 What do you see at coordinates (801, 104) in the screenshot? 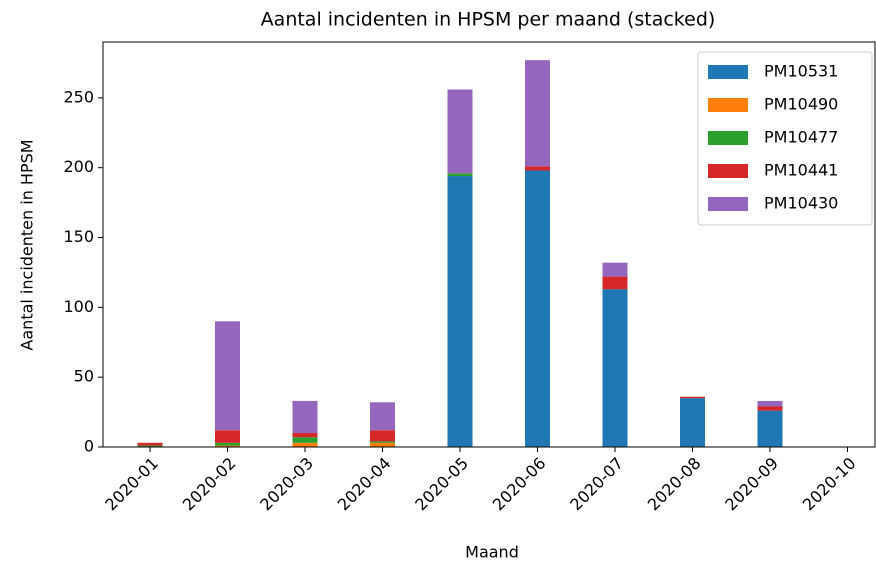
I see `legend-label: PM10490` at bounding box center [801, 104].